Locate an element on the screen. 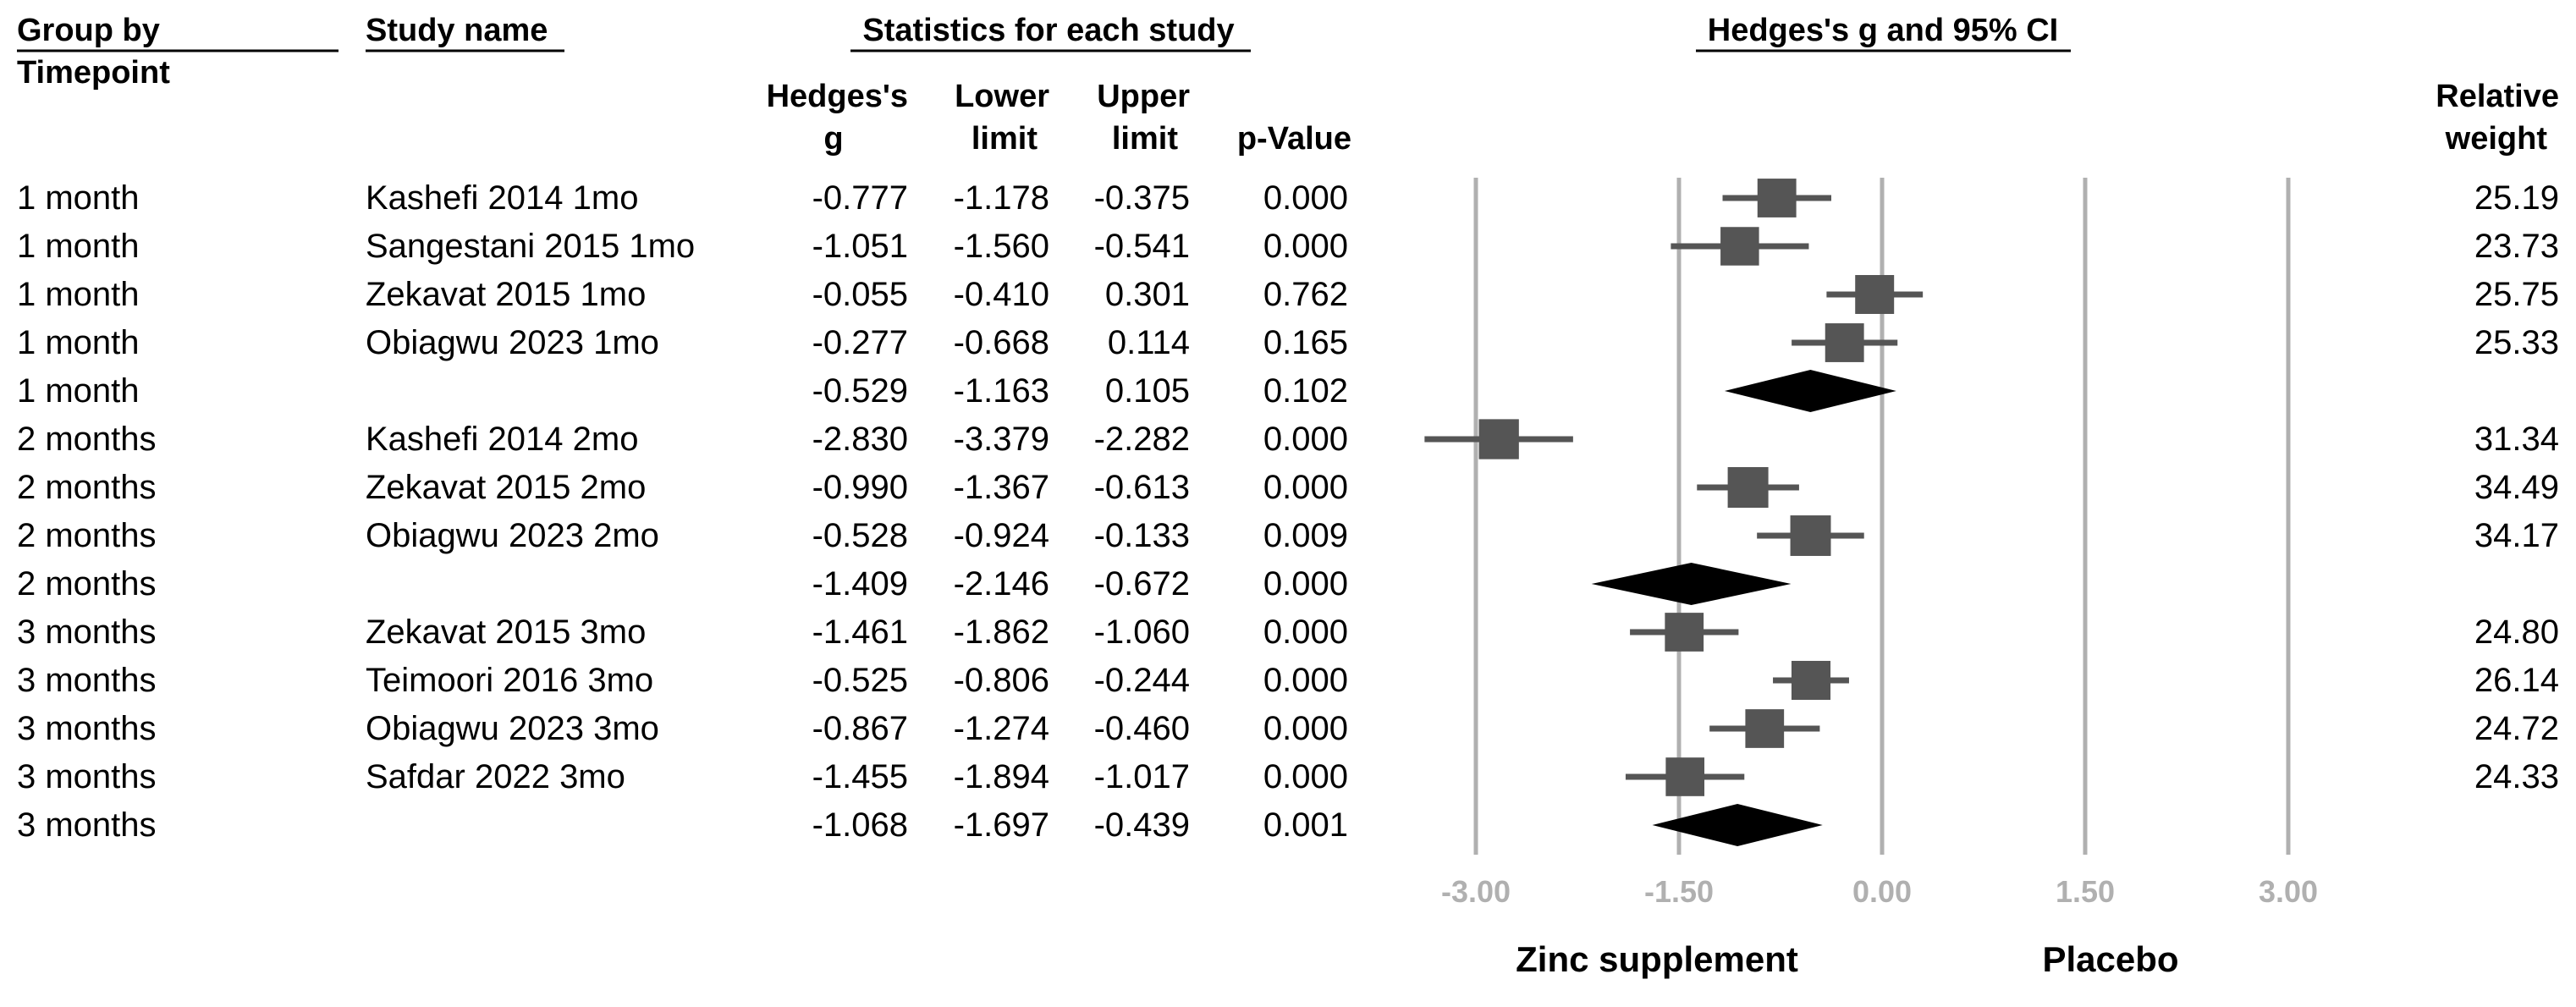 The height and width of the screenshot is (1007, 2576). col-header-weight-line2: weight is located at coordinates (2496, 139).